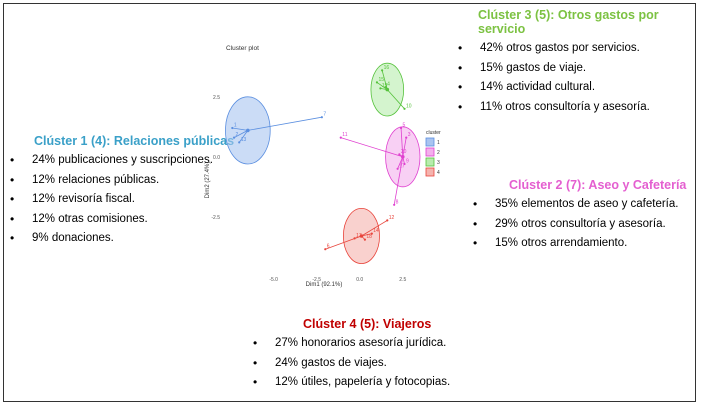 The image size is (701, 407). Describe the element at coordinates (404, 126) in the screenshot. I see `data-point-label: 5` at that location.